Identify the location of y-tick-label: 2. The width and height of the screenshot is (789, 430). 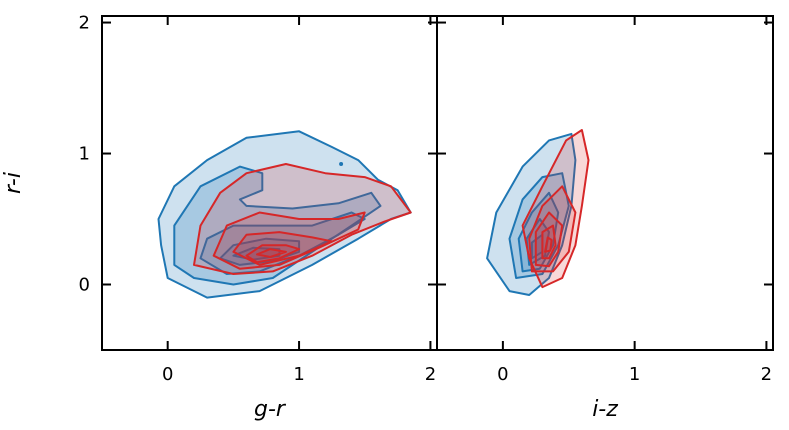
(84, 23).